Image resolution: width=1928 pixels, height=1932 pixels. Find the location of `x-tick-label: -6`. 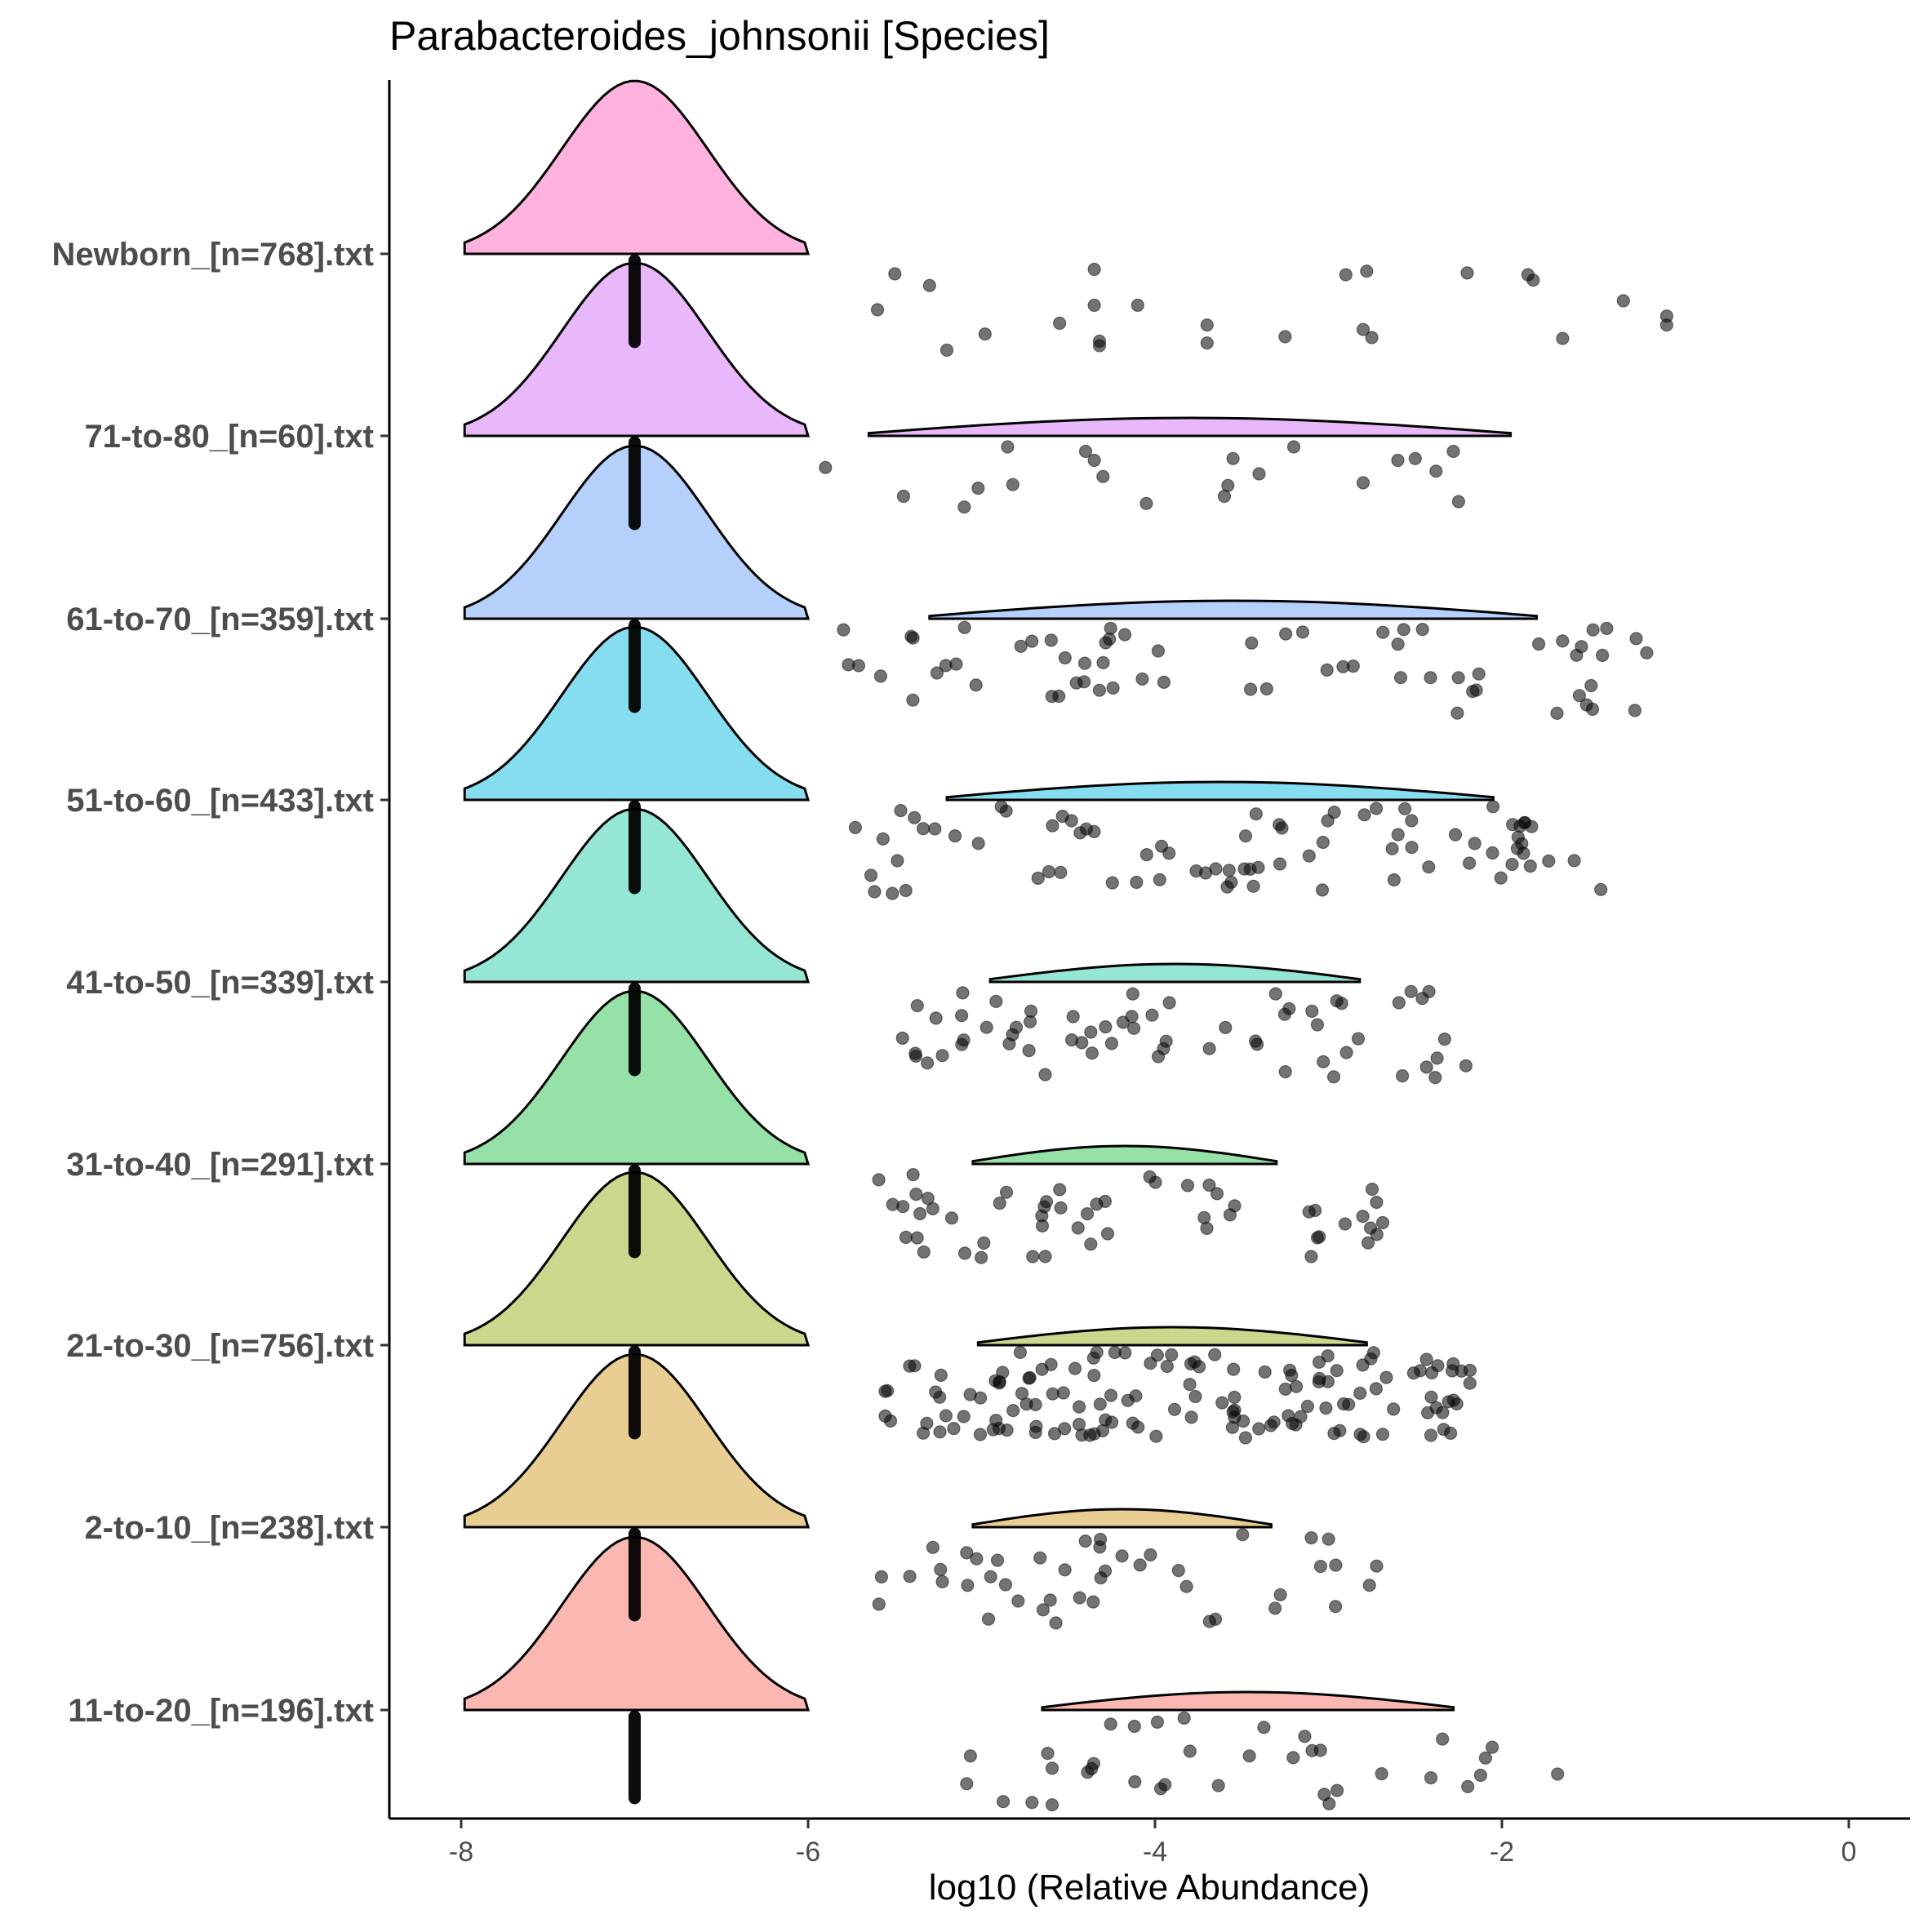

x-tick-label: -6 is located at coordinates (808, 1852).